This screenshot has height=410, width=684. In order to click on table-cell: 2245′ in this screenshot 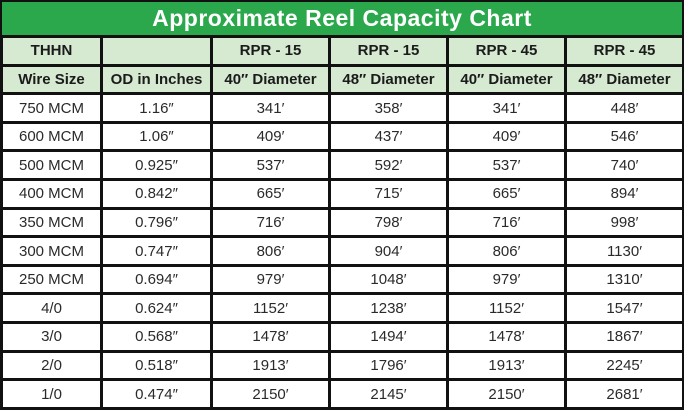, I will do `click(624, 365)`.